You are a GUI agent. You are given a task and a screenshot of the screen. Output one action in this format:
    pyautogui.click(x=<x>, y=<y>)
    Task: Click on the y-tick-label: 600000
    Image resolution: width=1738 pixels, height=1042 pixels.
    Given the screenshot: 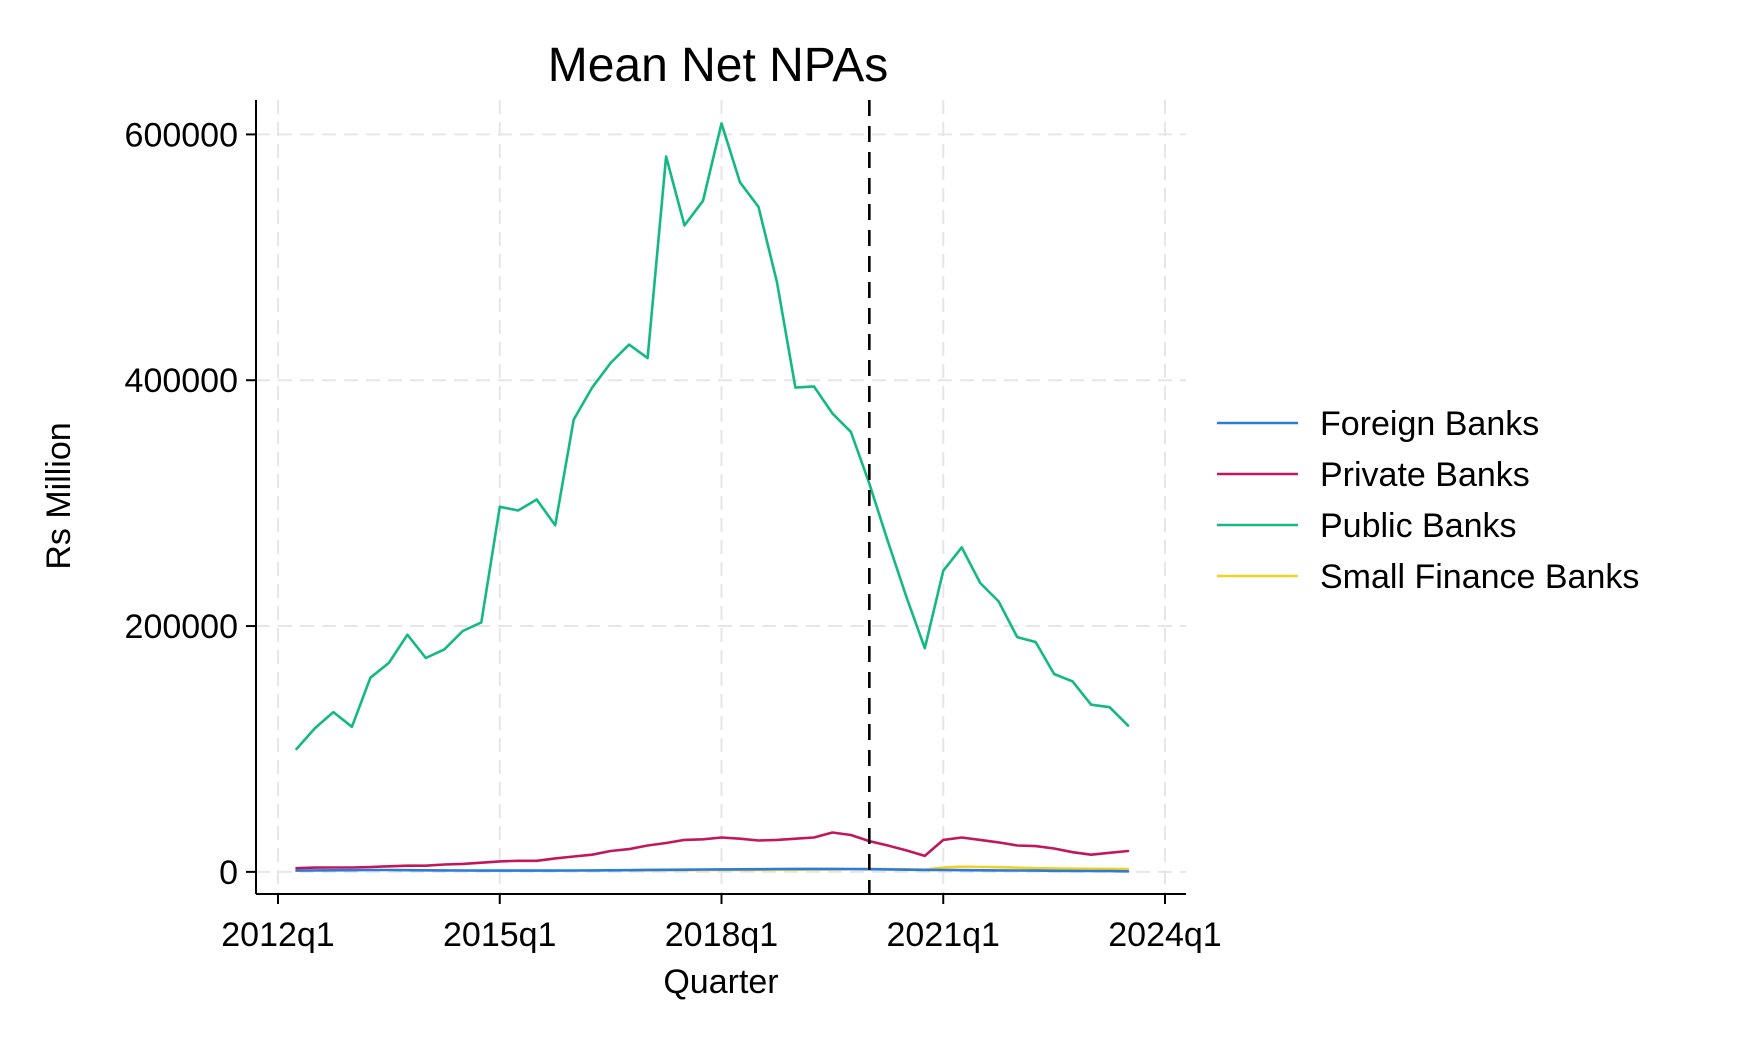 What is the action you would take?
    pyautogui.click(x=181, y=135)
    